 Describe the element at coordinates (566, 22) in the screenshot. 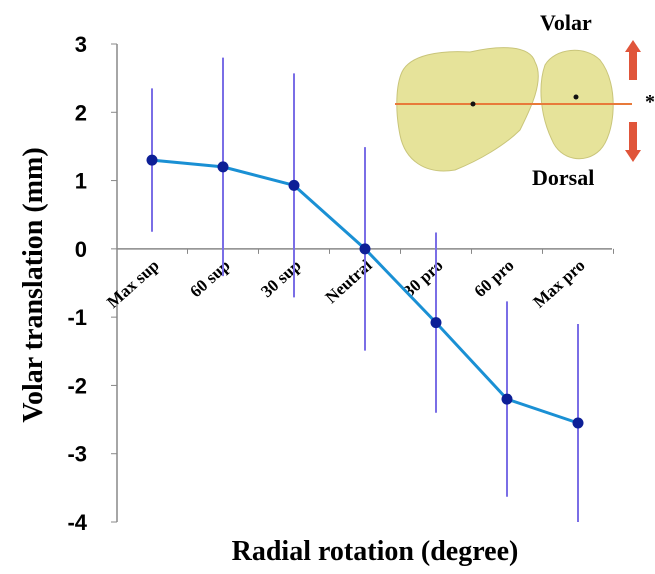

I see `annotation: Volar` at that location.